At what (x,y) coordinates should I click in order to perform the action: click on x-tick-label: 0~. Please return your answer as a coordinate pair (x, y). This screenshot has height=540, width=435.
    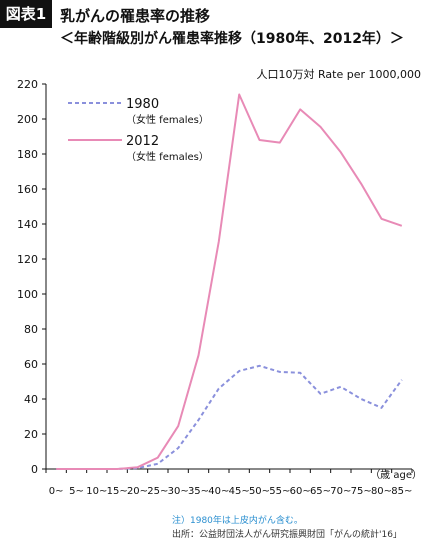
    Looking at the image, I should click on (56, 491).